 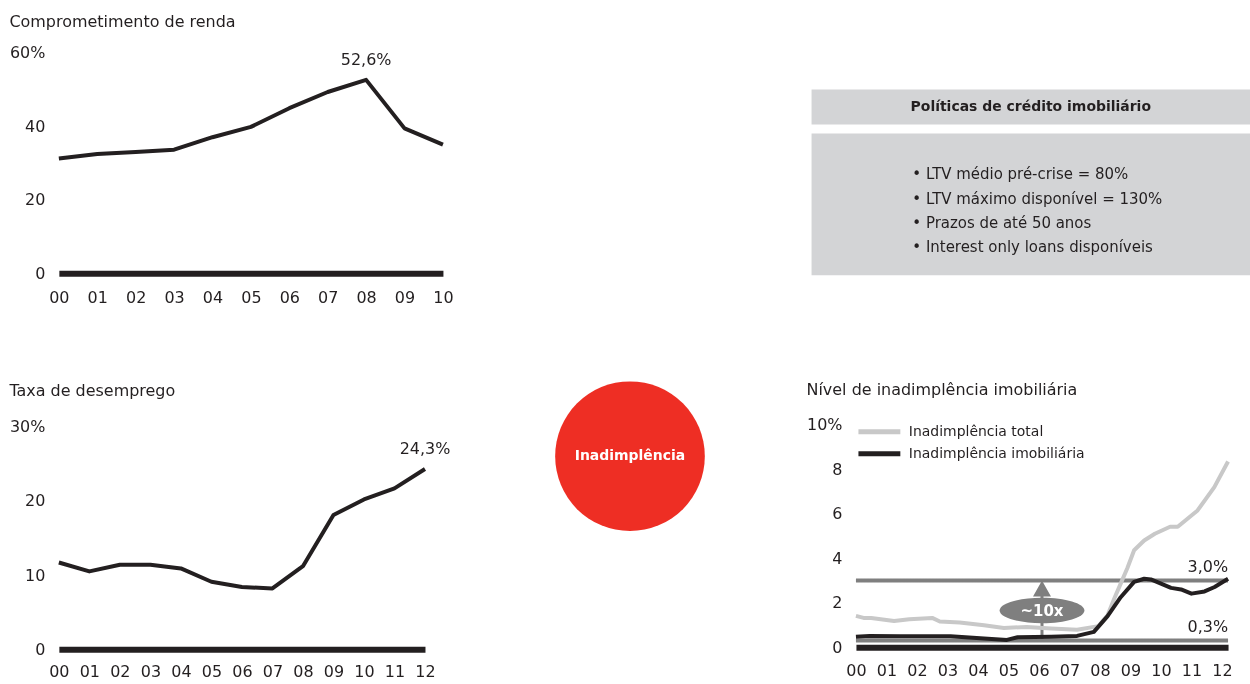 I want to click on annotation: ~10x, so click(x=1042, y=610).